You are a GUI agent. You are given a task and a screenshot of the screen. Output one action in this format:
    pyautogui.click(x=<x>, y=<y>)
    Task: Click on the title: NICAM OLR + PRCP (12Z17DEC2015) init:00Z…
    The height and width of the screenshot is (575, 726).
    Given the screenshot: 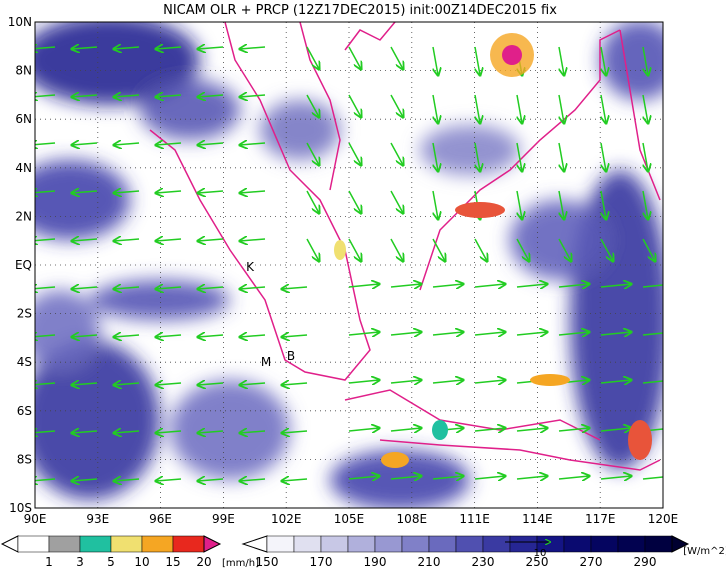 What is the action you would take?
    pyautogui.click(x=360, y=10)
    